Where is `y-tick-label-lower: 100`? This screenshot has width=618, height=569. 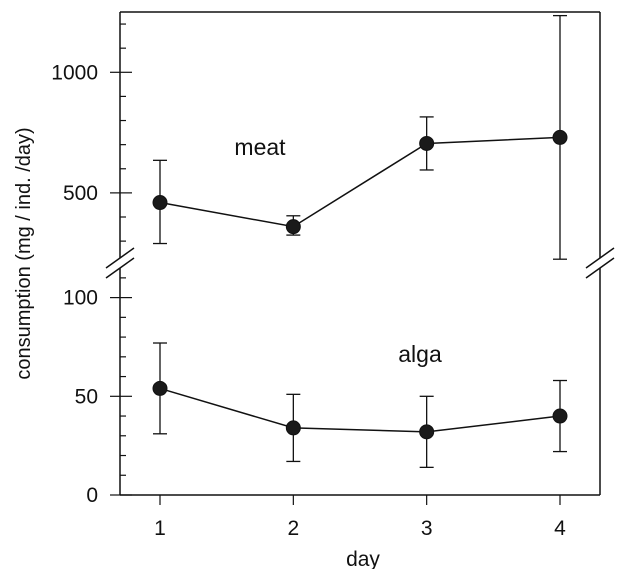 y-tick-label-lower: 100 is located at coordinates (80, 298).